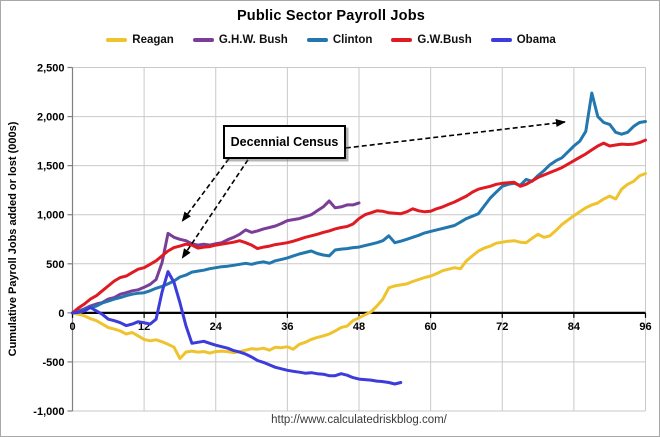 The width and height of the screenshot is (660, 437). I want to click on y-tick-label: -1,000, so click(48, 412).